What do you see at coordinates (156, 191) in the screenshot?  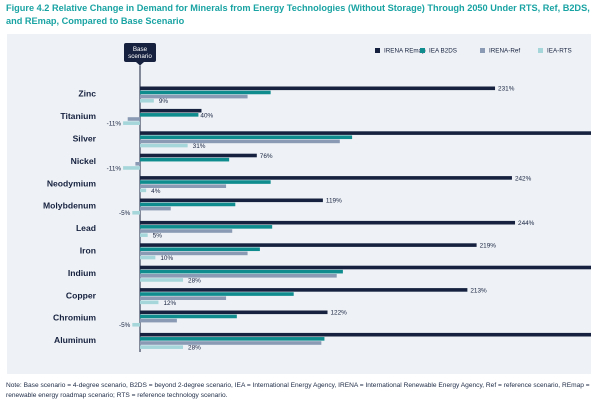 I see `data-label-iea-rts-neodymium: 4%` at bounding box center [156, 191].